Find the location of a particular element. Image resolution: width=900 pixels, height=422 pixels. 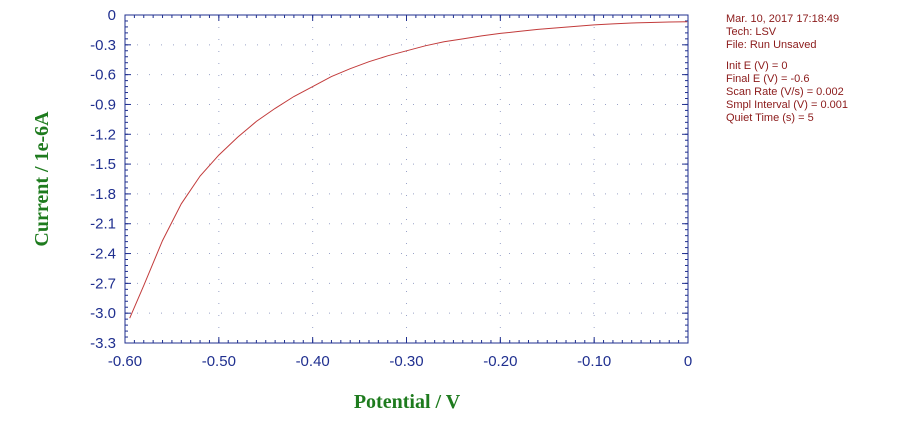

x-tick-labels: -0.60 -0.50 -0.40 -0.30 -0.20 -0.10 0 is located at coordinates (400, 361).